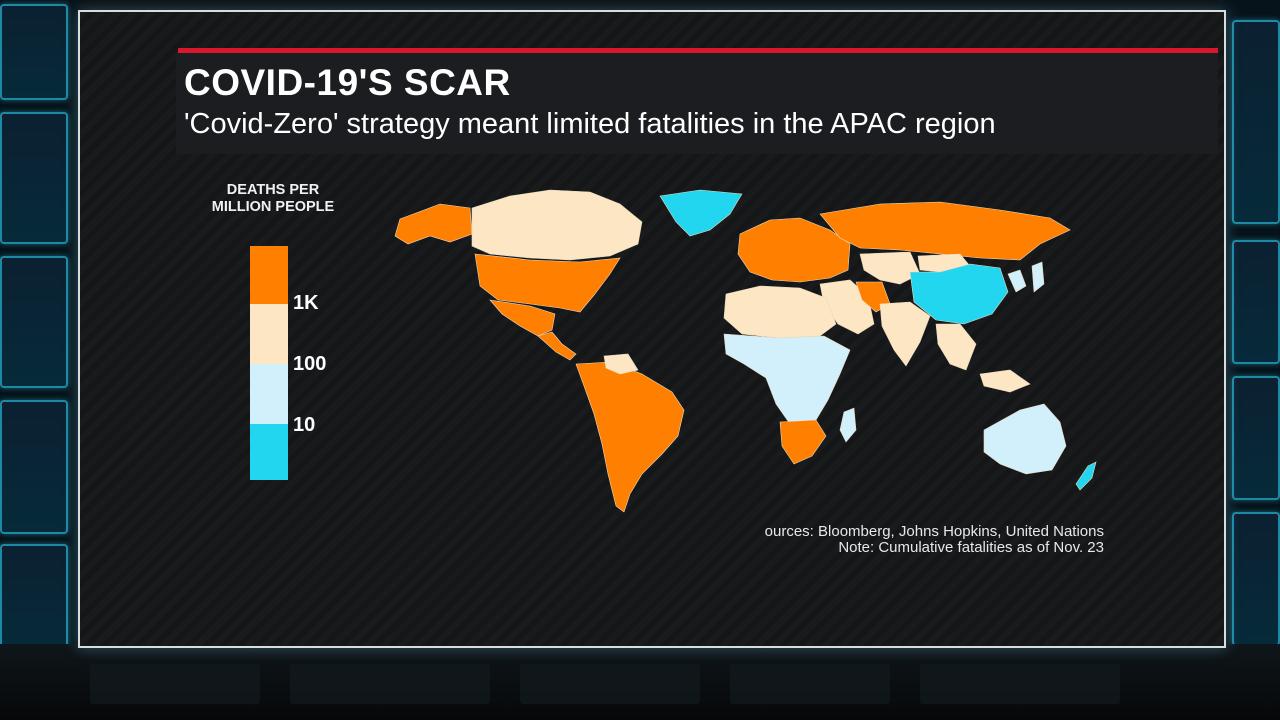 This screenshot has height=720, width=1280. I want to click on red-accent-rule, so click(698, 50).